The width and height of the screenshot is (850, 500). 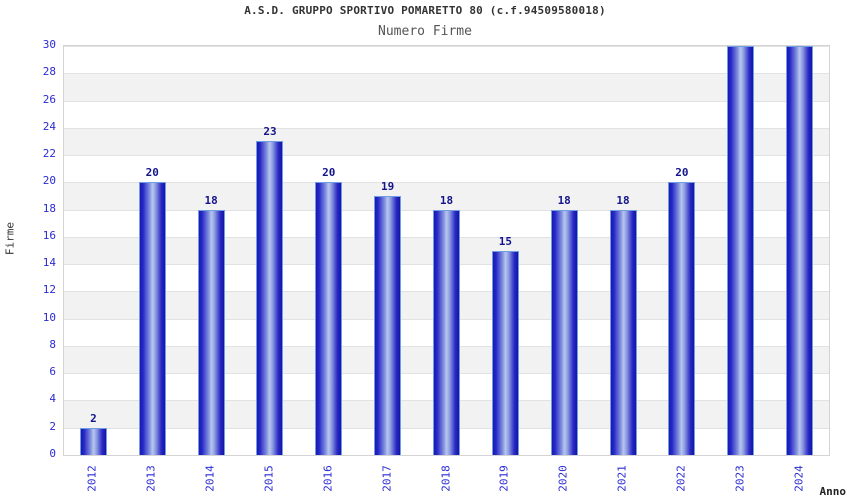 What do you see at coordinates (210, 478) in the screenshot?
I see `x-tick-label: 2014` at bounding box center [210, 478].